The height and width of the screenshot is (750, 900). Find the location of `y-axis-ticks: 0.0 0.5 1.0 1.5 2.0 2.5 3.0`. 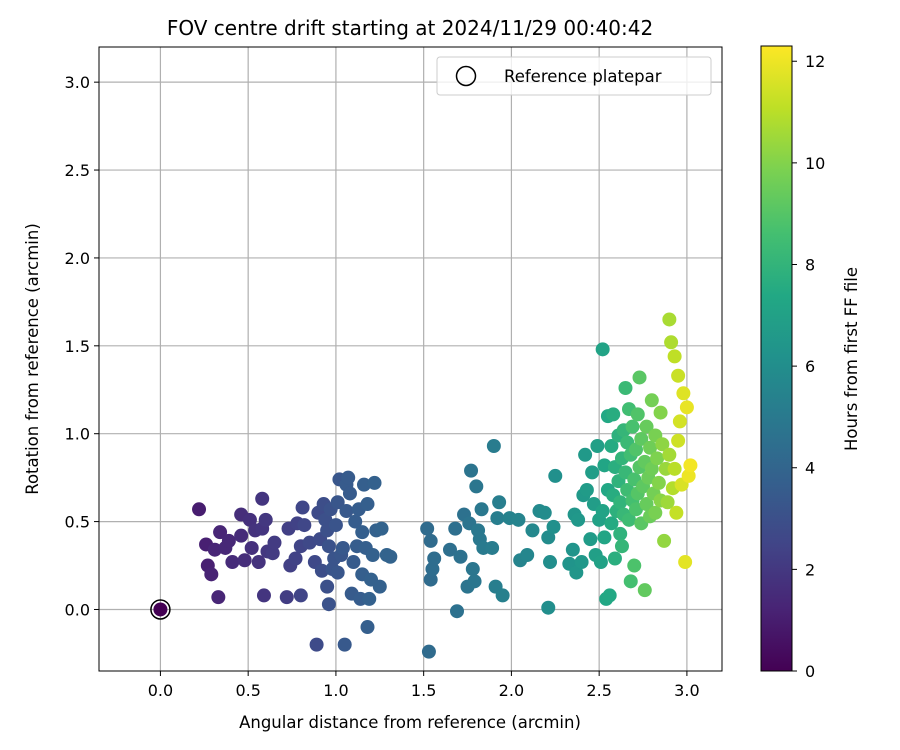

y-axis-ticks: 0.0 0.5 1.0 1.5 2.0 2.5 3.0 is located at coordinates (82, 346).